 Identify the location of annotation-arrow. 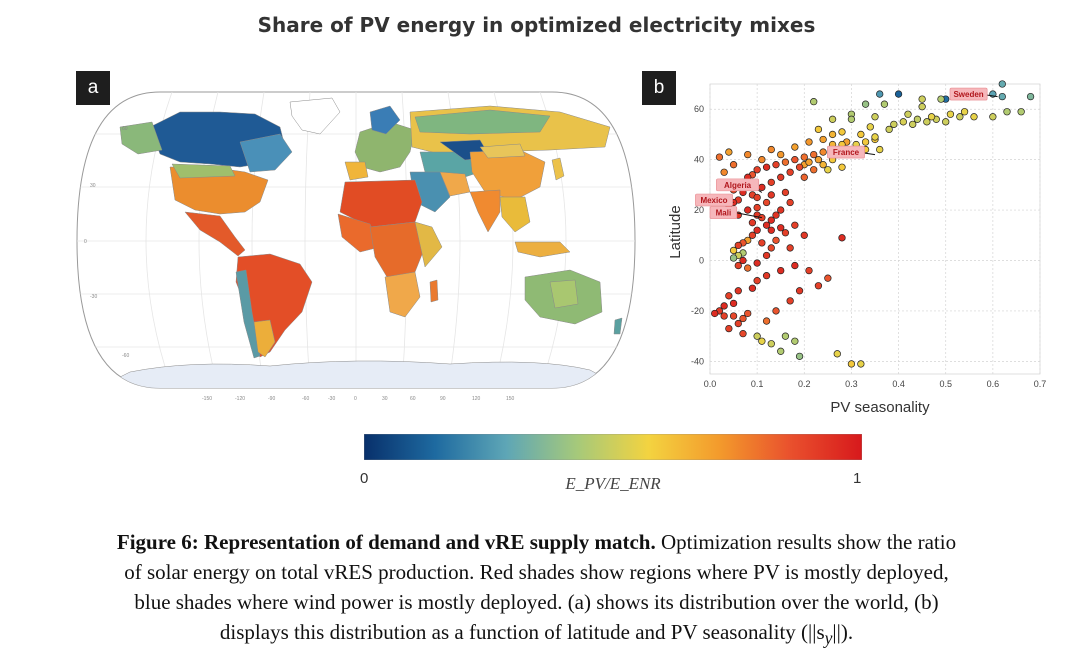
(748, 215).